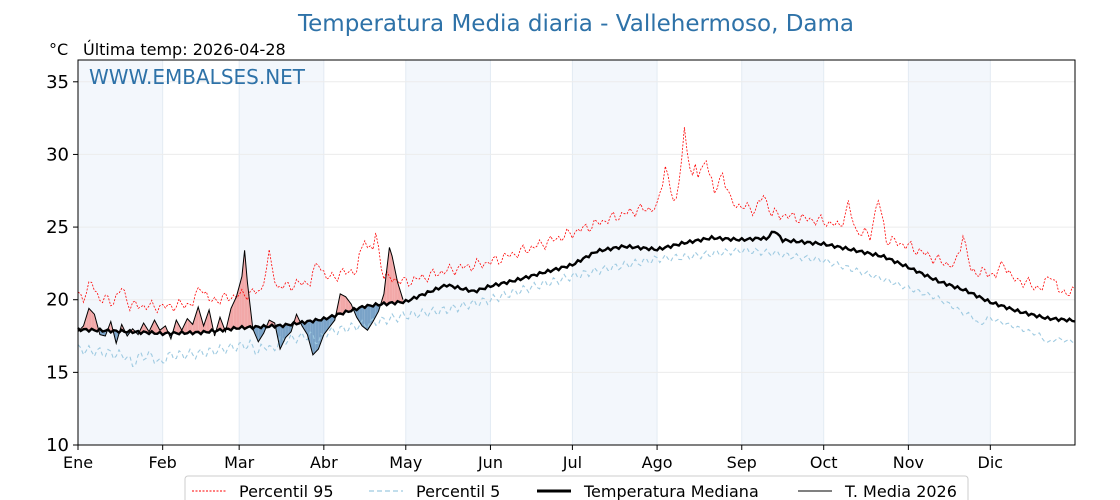 The height and width of the screenshot is (500, 1120). Describe the element at coordinates (824, 462) in the screenshot. I see `x-tick-label: Oct` at that location.